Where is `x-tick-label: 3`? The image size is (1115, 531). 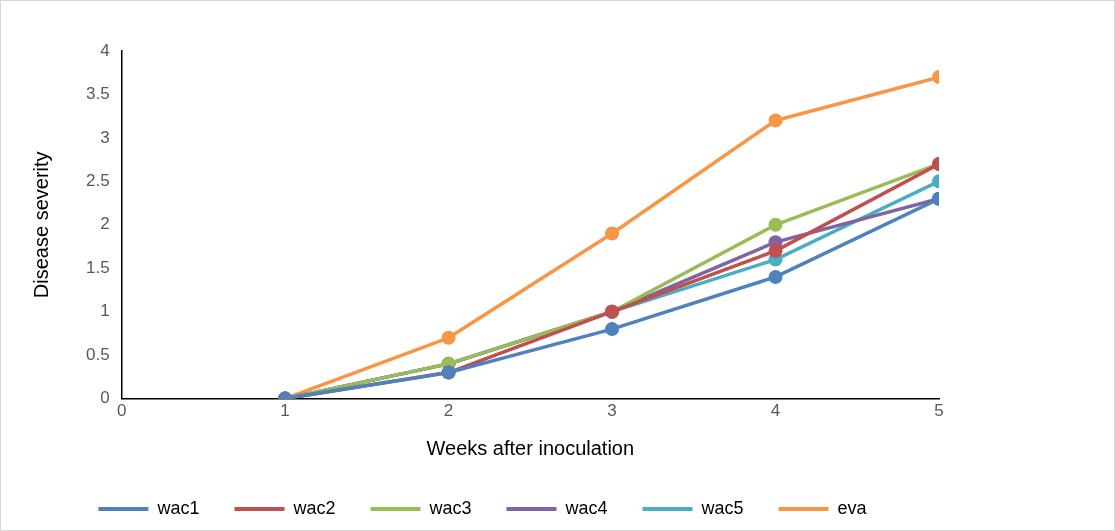
x-tick-label: 3 is located at coordinates (612, 411).